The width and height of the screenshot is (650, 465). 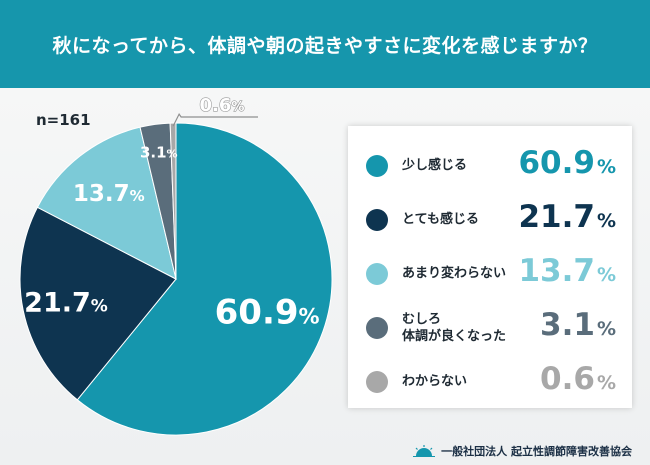 What do you see at coordinates (567, 325) in the screenshot?
I see `legend-value-number: 3.1` at bounding box center [567, 325].